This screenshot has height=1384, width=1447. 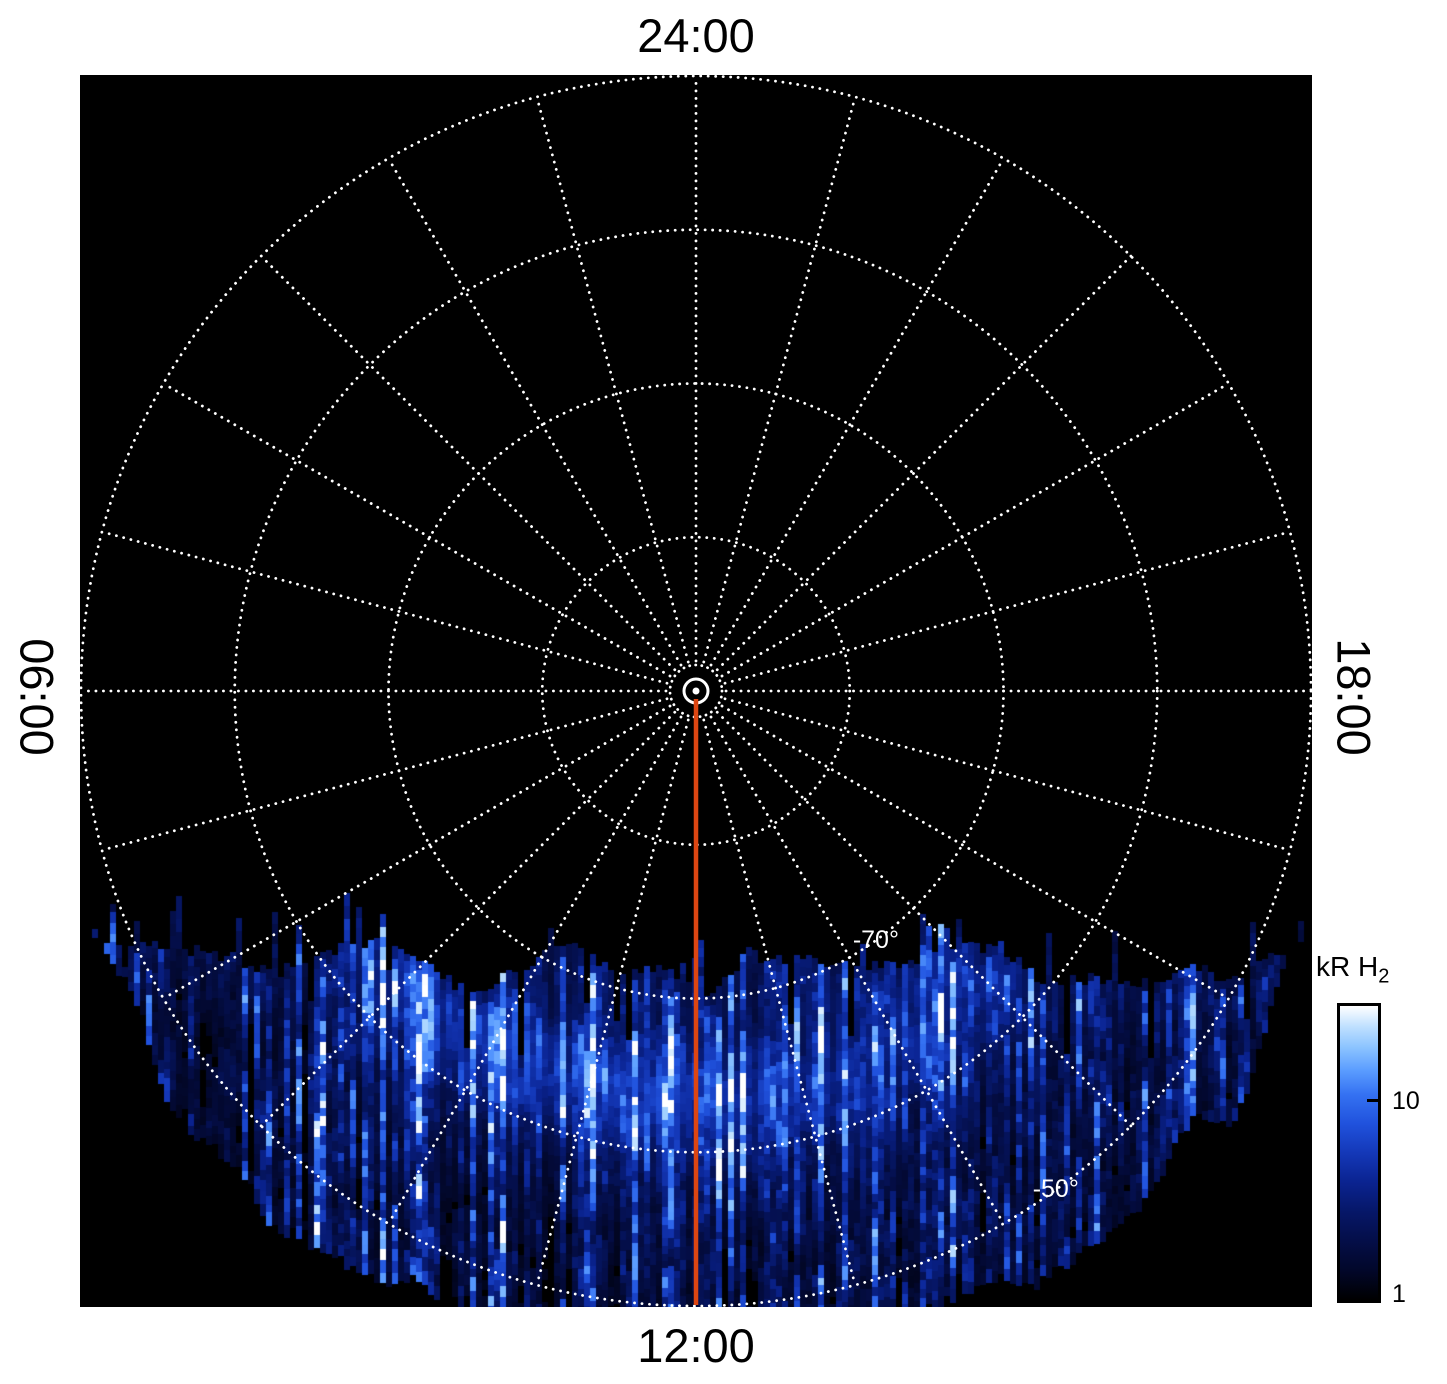 What do you see at coordinates (37, 697) in the screenshot?
I see `time-label-0600: 06:00` at bounding box center [37, 697].